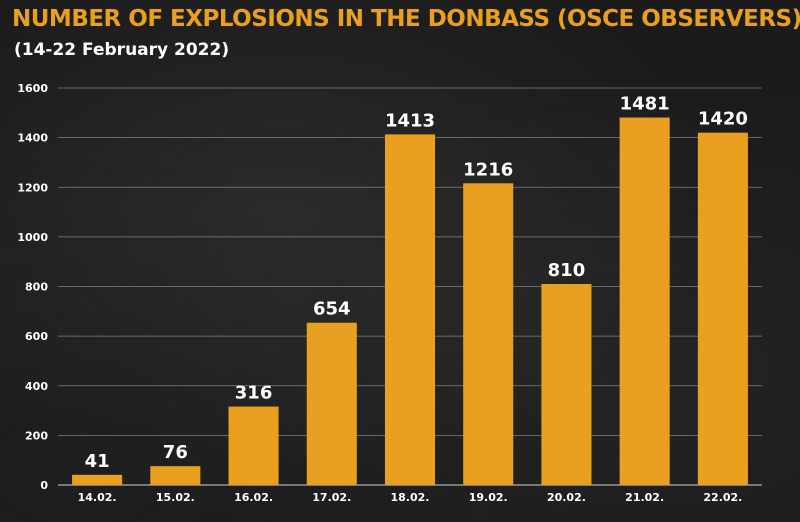  I want to click on x-tick-label: 20.02., so click(566, 497).